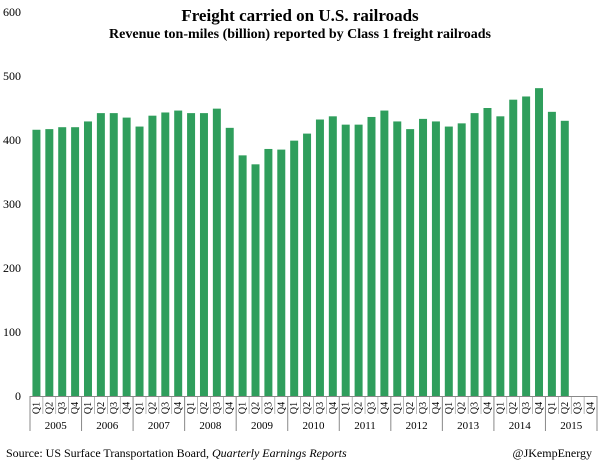 The width and height of the screenshot is (600, 467). Describe the element at coordinates (12, 12) in the screenshot. I see `y-tick-label: 600` at that location.